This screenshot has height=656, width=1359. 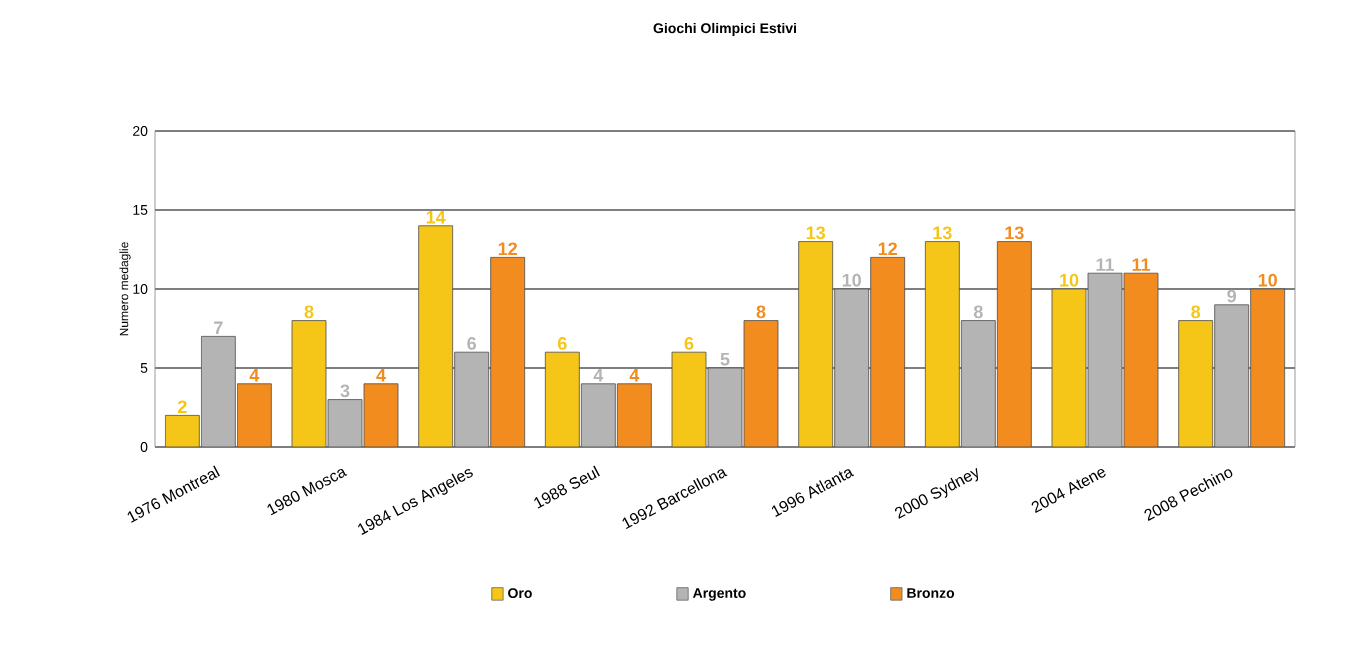 I want to click on x-tick-label: 1980 Mosca, so click(x=307, y=492).